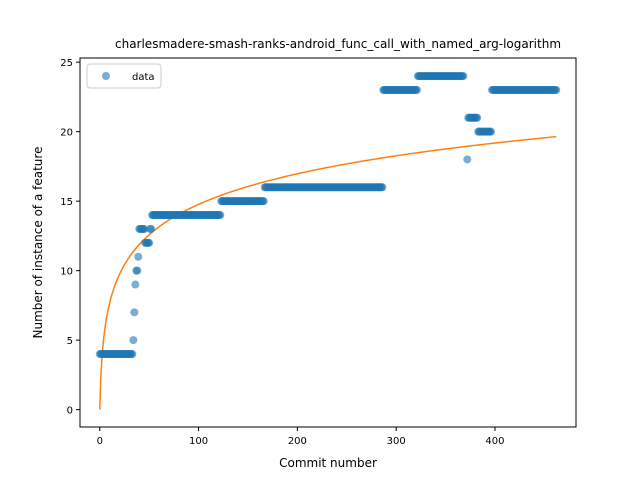  I want to click on y-tick-label: 10, so click(66, 272).